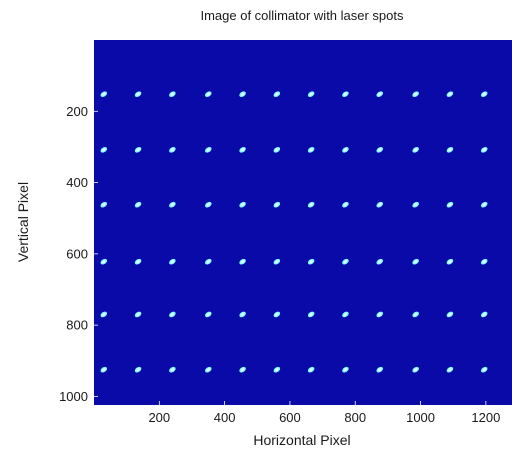  Describe the element at coordinates (78, 254) in the screenshot. I see `y-tick-layer: 200 400 600 800 1000` at that location.